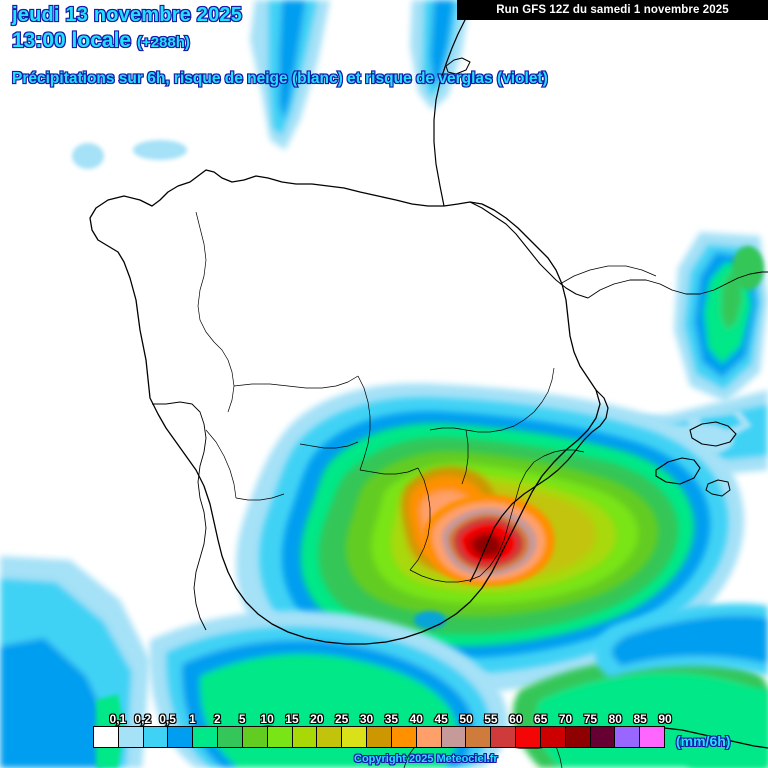  I want to click on scale-tick-label: 0,5, so click(167, 719).